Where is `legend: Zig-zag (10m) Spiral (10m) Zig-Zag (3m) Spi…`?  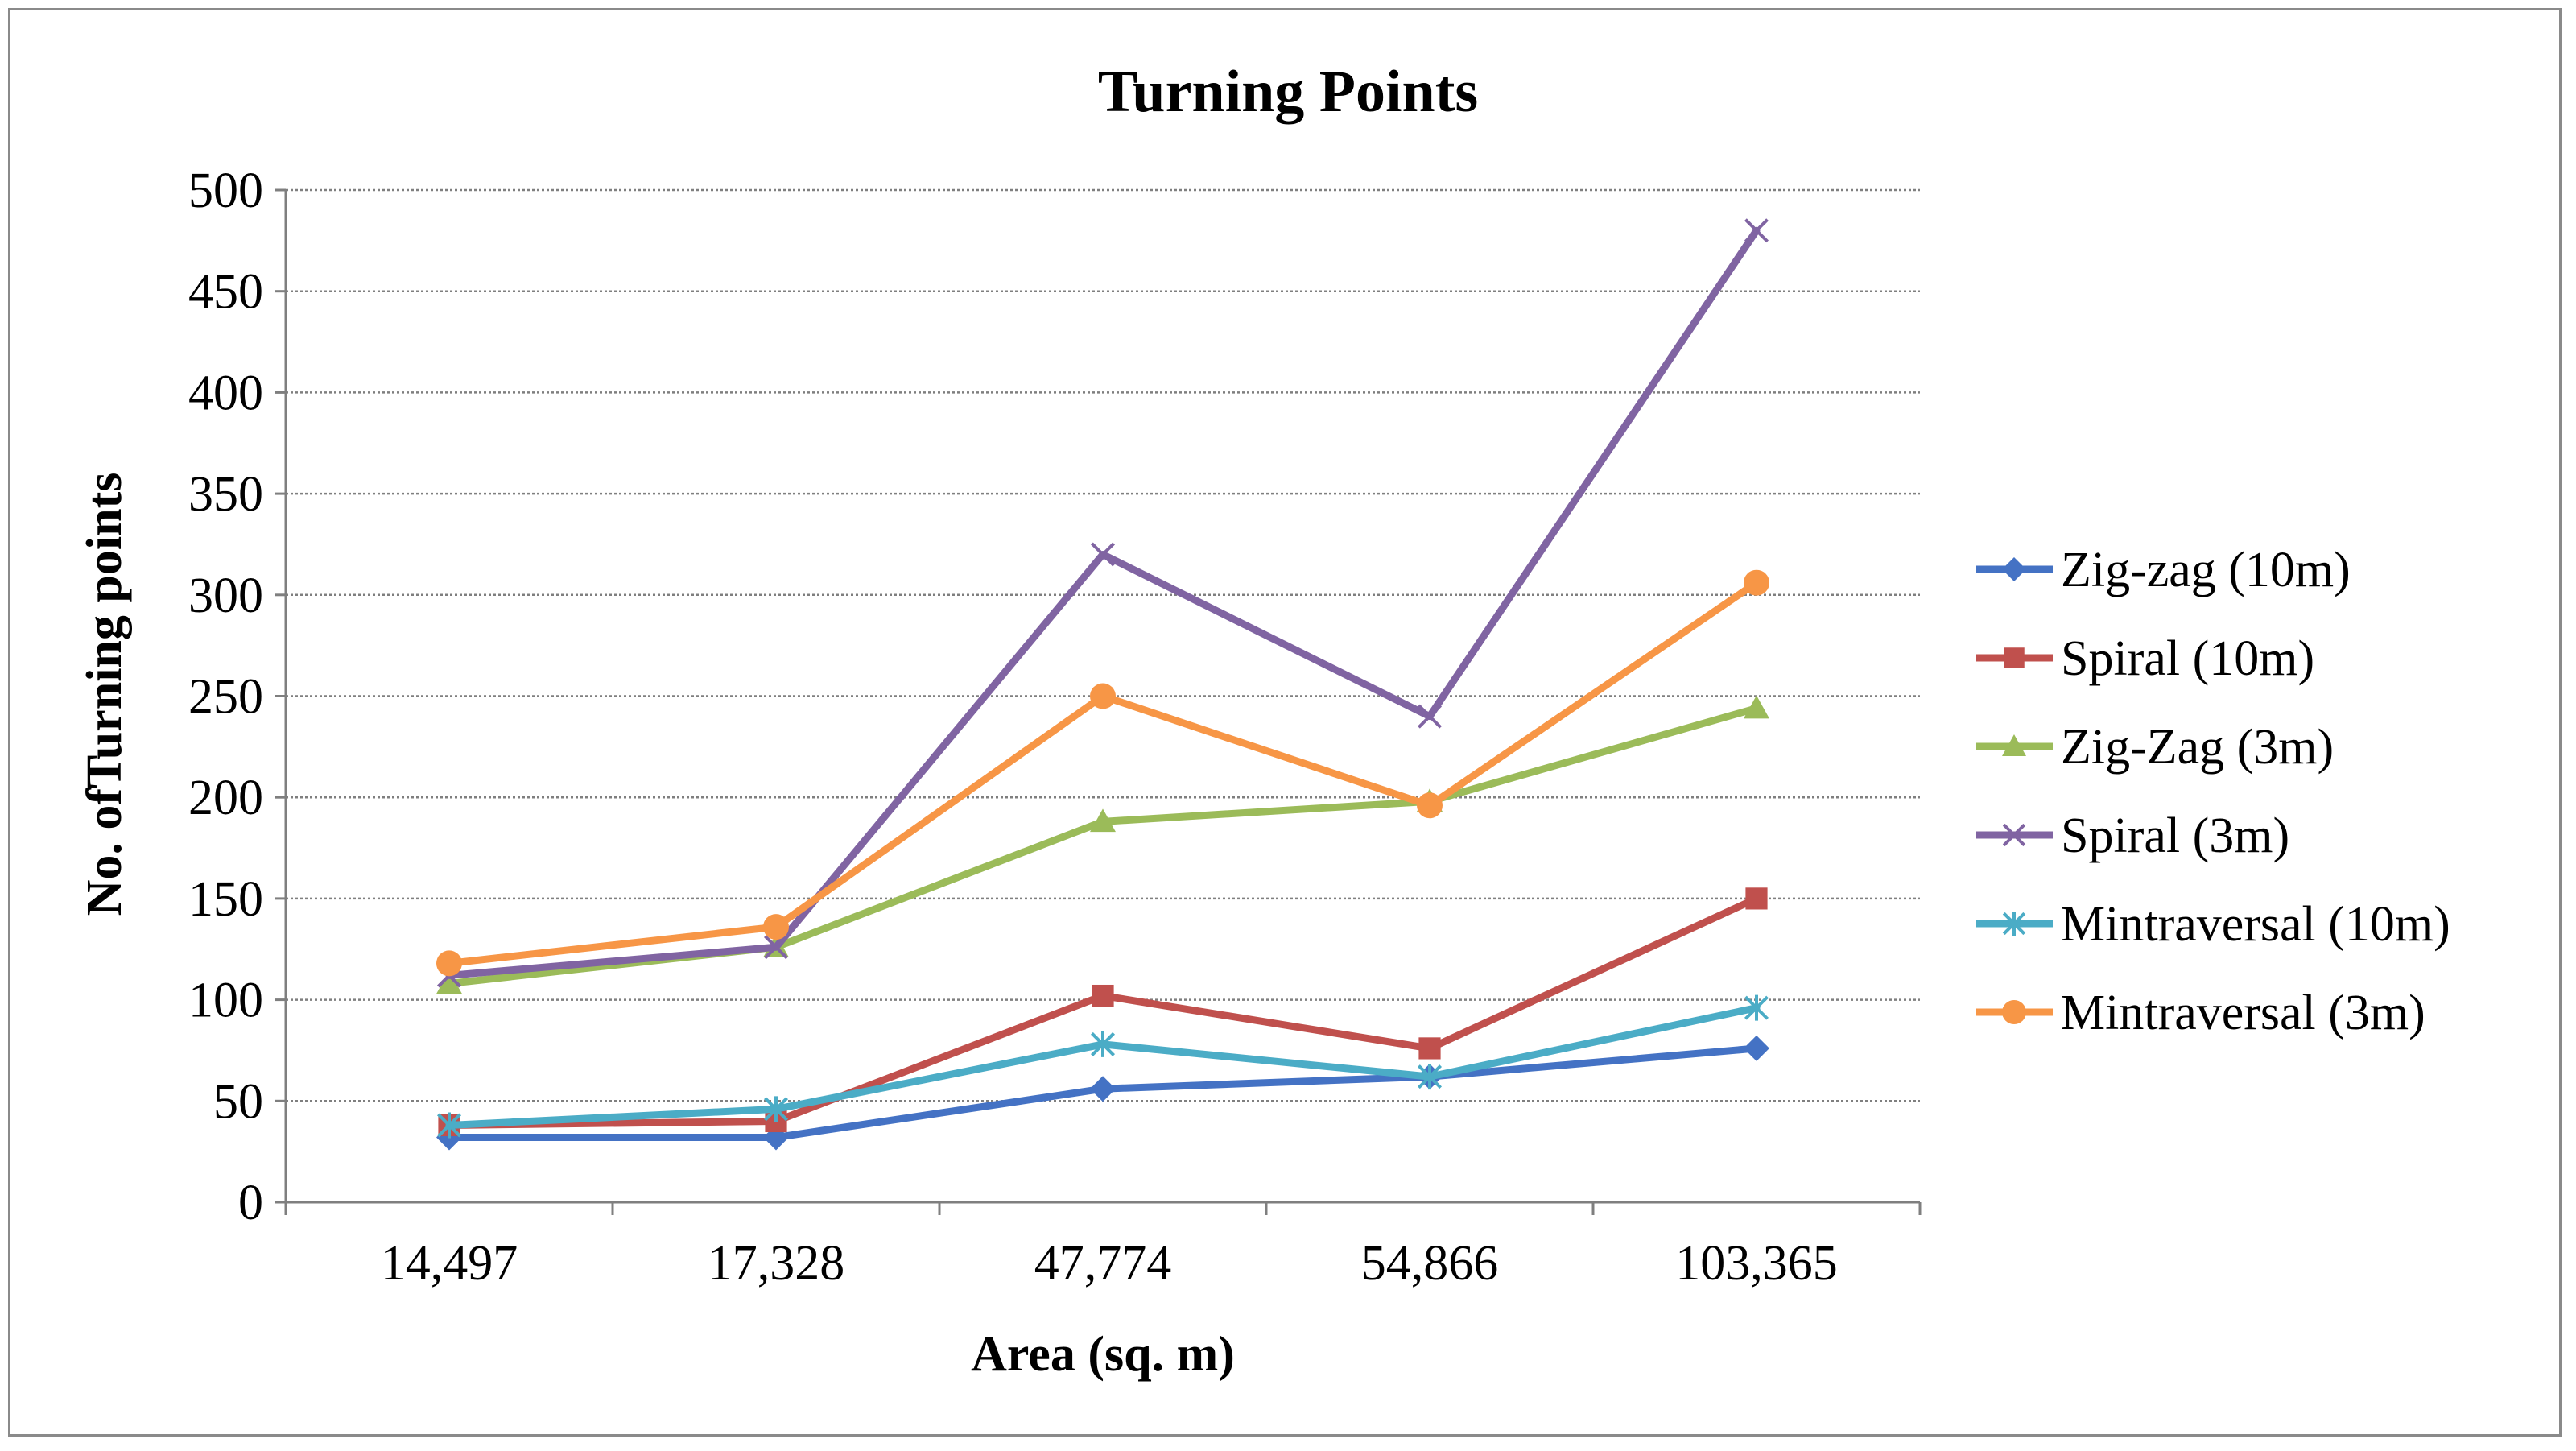
legend: Zig-zag (10m) Spiral (10m) Zig-Zag (3m) Spi… is located at coordinates (2213, 791).